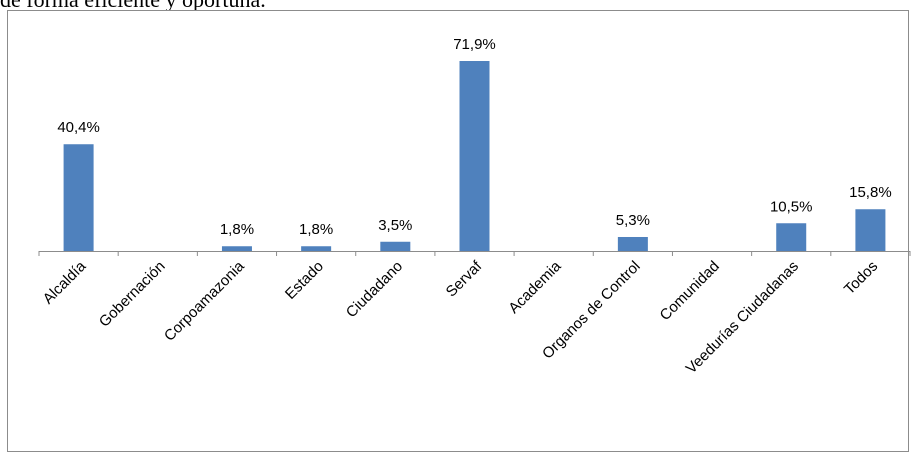 The height and width of the screenshot is (452, 911). I want to click on data-label: 40,4%, so click(78, 127).